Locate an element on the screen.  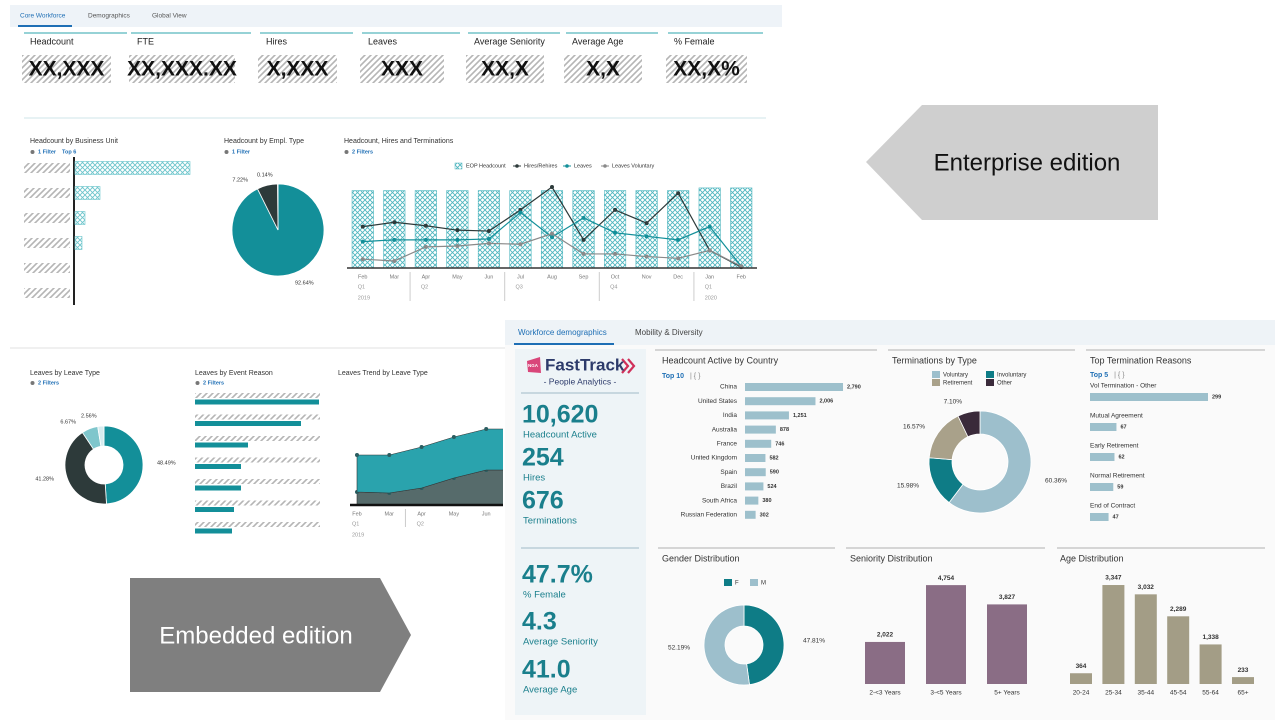
value-label: 582 is located at coordinates (773, 458).